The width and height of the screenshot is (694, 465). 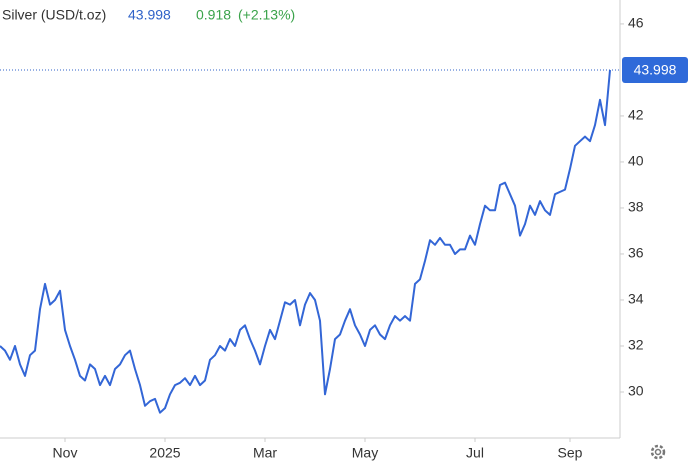 What do you see at coordinates (636, 115) in the screenshot?
I see `y-tick-label: 42` at bounding box center [636, 115].